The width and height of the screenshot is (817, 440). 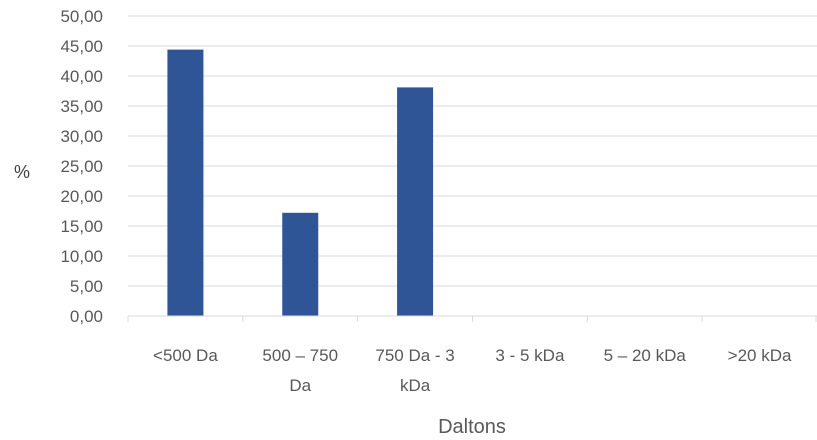 What do you see at coordinates (81, 16) in the screenshot?
I see `y-tick-label: 50,00` at bounding box center [81, 16].